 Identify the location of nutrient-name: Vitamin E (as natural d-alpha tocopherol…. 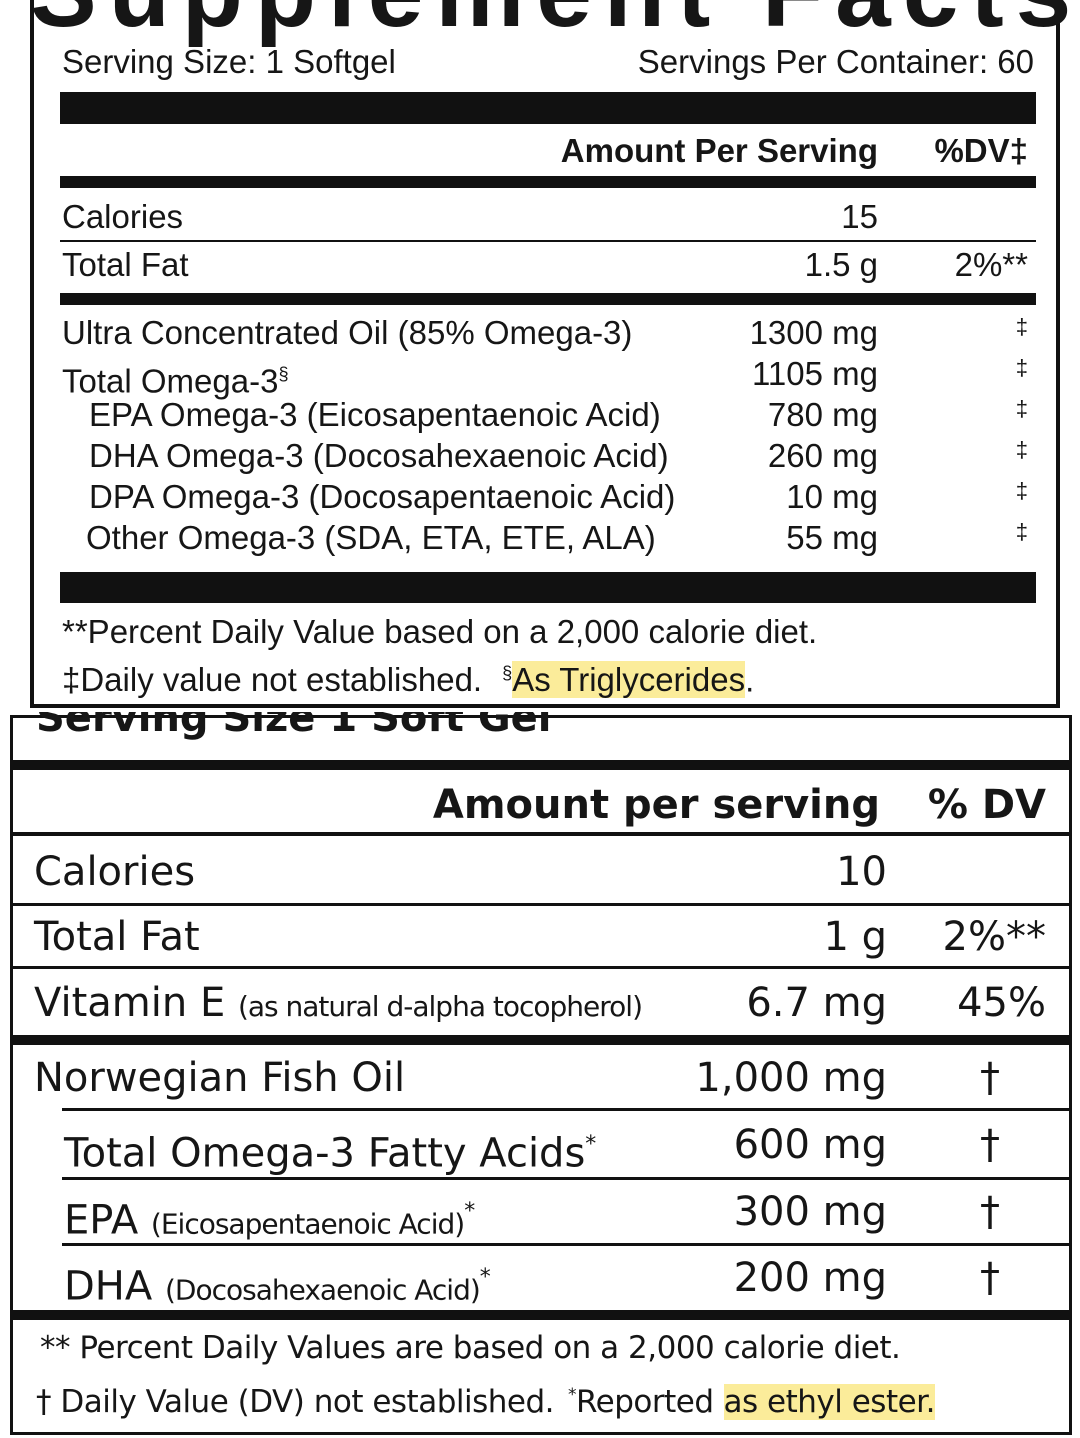
(338, 1003).